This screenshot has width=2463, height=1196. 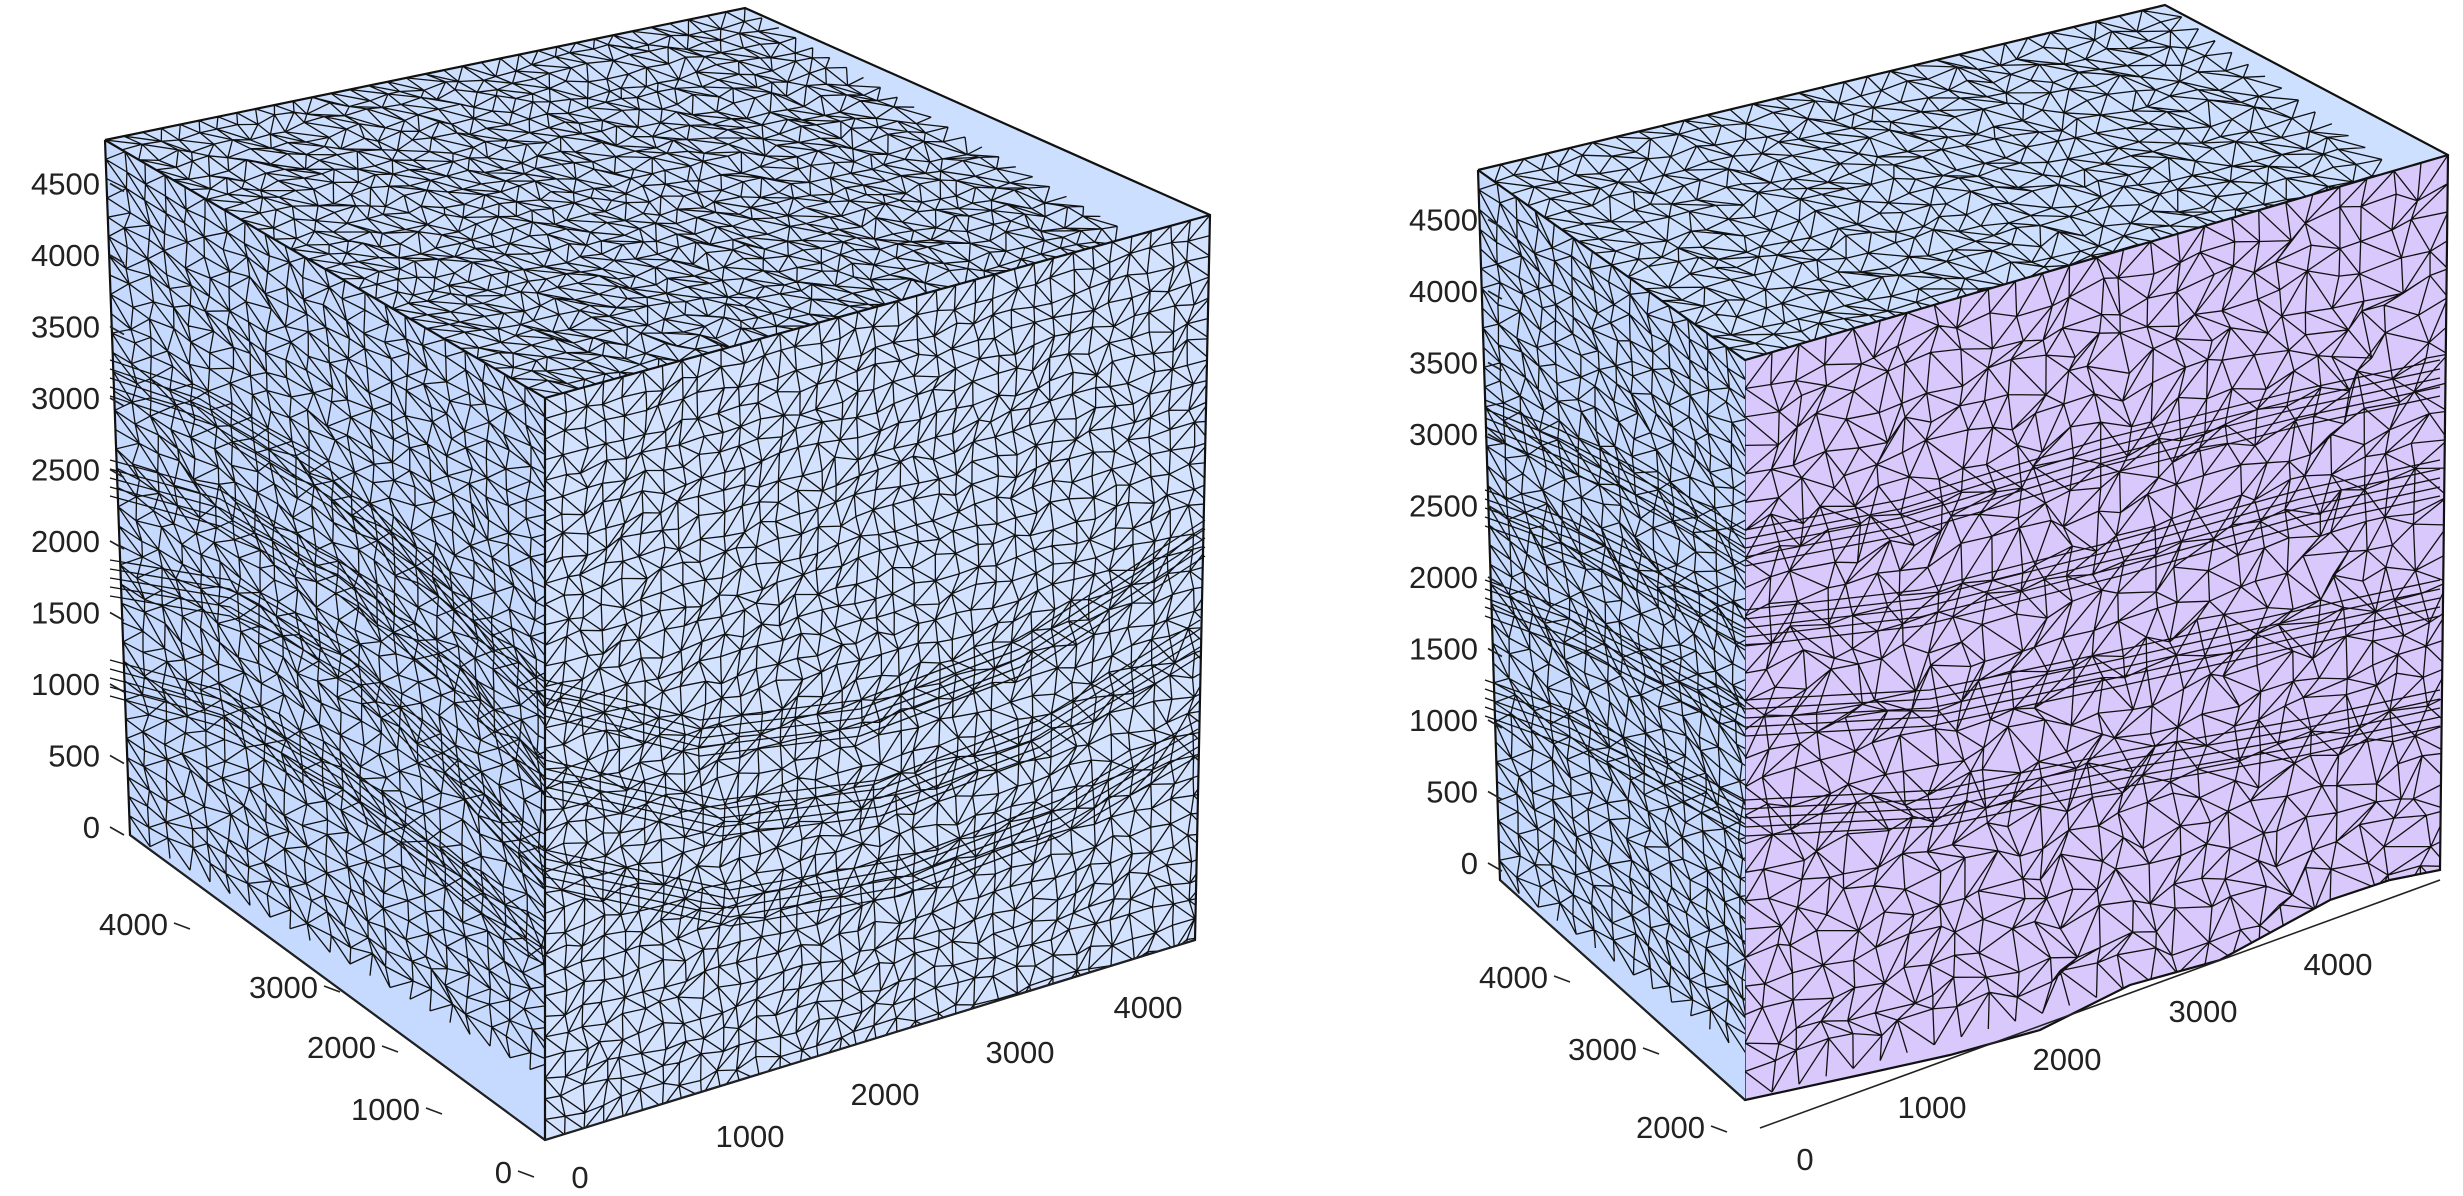 I want to click on top-face, so click(x=657, y=203).